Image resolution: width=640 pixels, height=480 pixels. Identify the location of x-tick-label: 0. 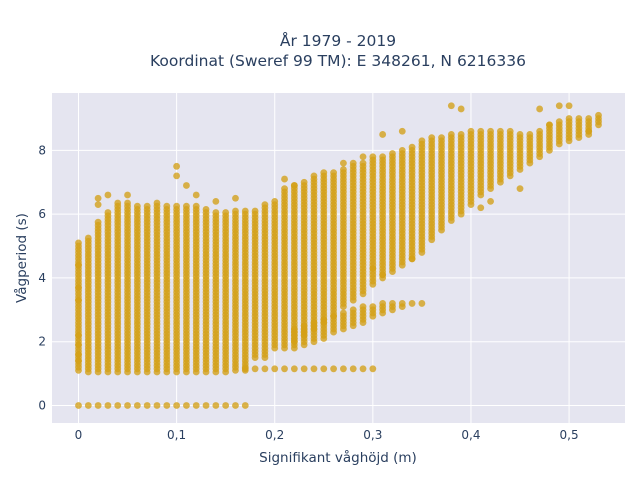
(79, 435).